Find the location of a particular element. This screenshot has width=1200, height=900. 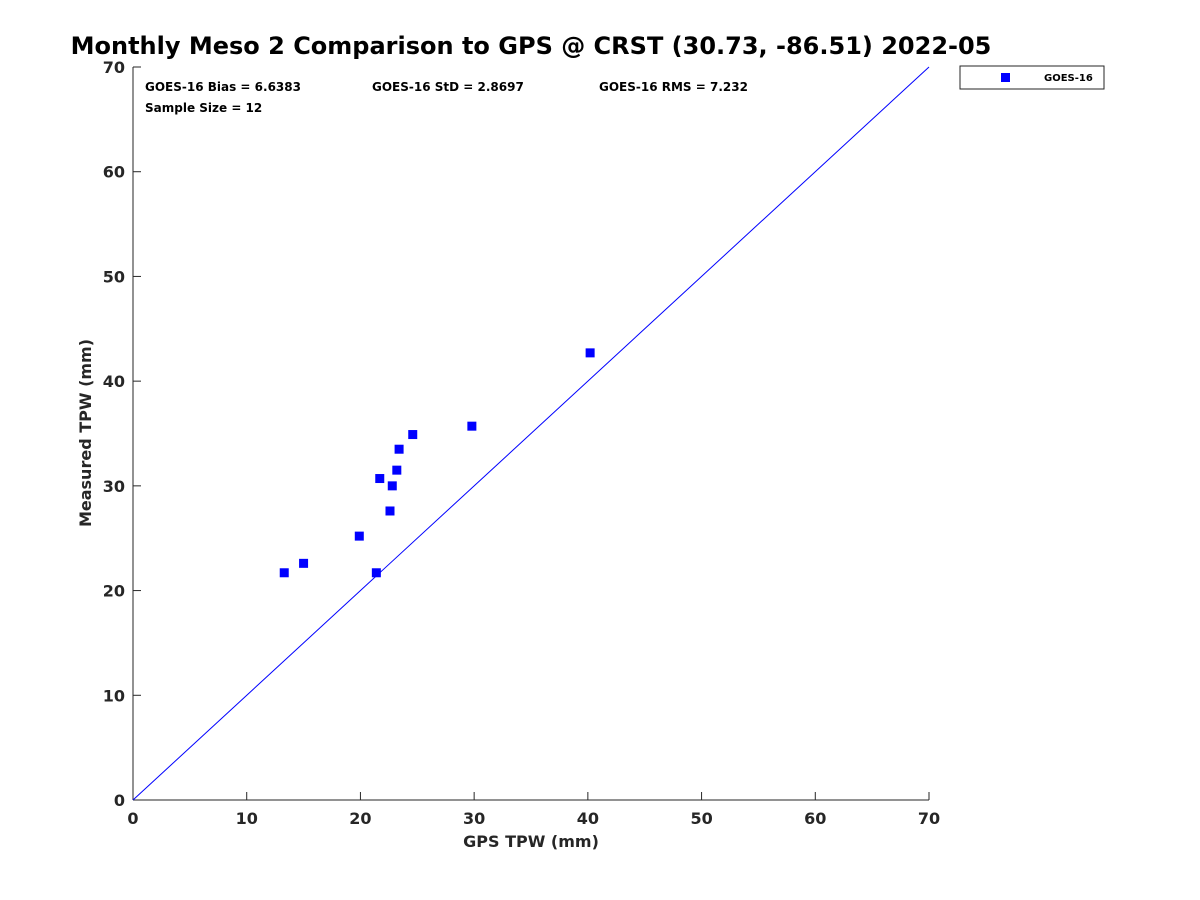

x-tick-label: 30 is located at coordinates (474, 818).